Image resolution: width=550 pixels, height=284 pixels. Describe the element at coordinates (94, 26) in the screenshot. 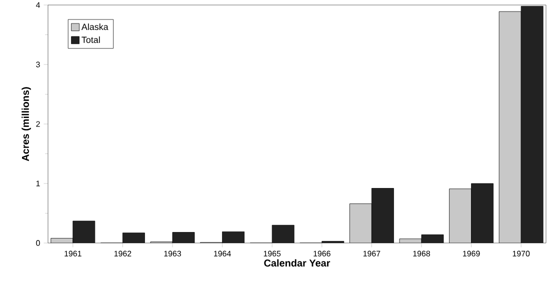

I see `legend-label: Alaska` at that location.